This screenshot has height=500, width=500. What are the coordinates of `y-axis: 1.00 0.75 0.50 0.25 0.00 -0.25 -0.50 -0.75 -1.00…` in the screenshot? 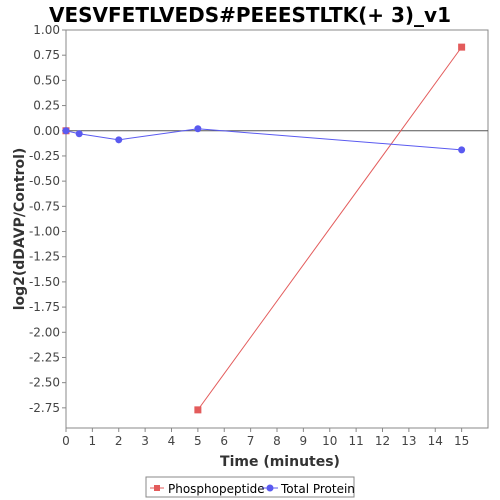 It's located at (47, 219).